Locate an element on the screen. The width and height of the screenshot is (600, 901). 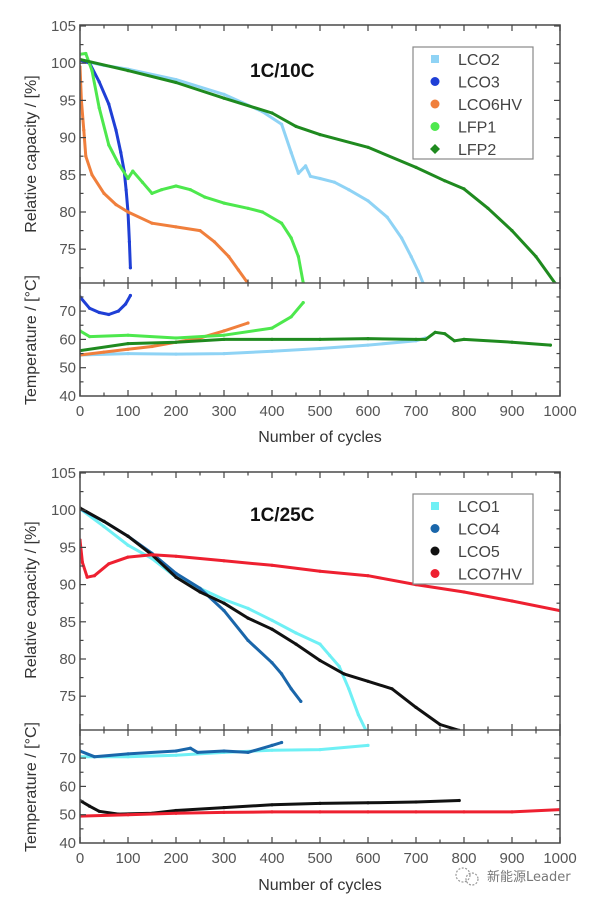
legend-entry-lco5: LCO5 is located at coordinates (465, 552).